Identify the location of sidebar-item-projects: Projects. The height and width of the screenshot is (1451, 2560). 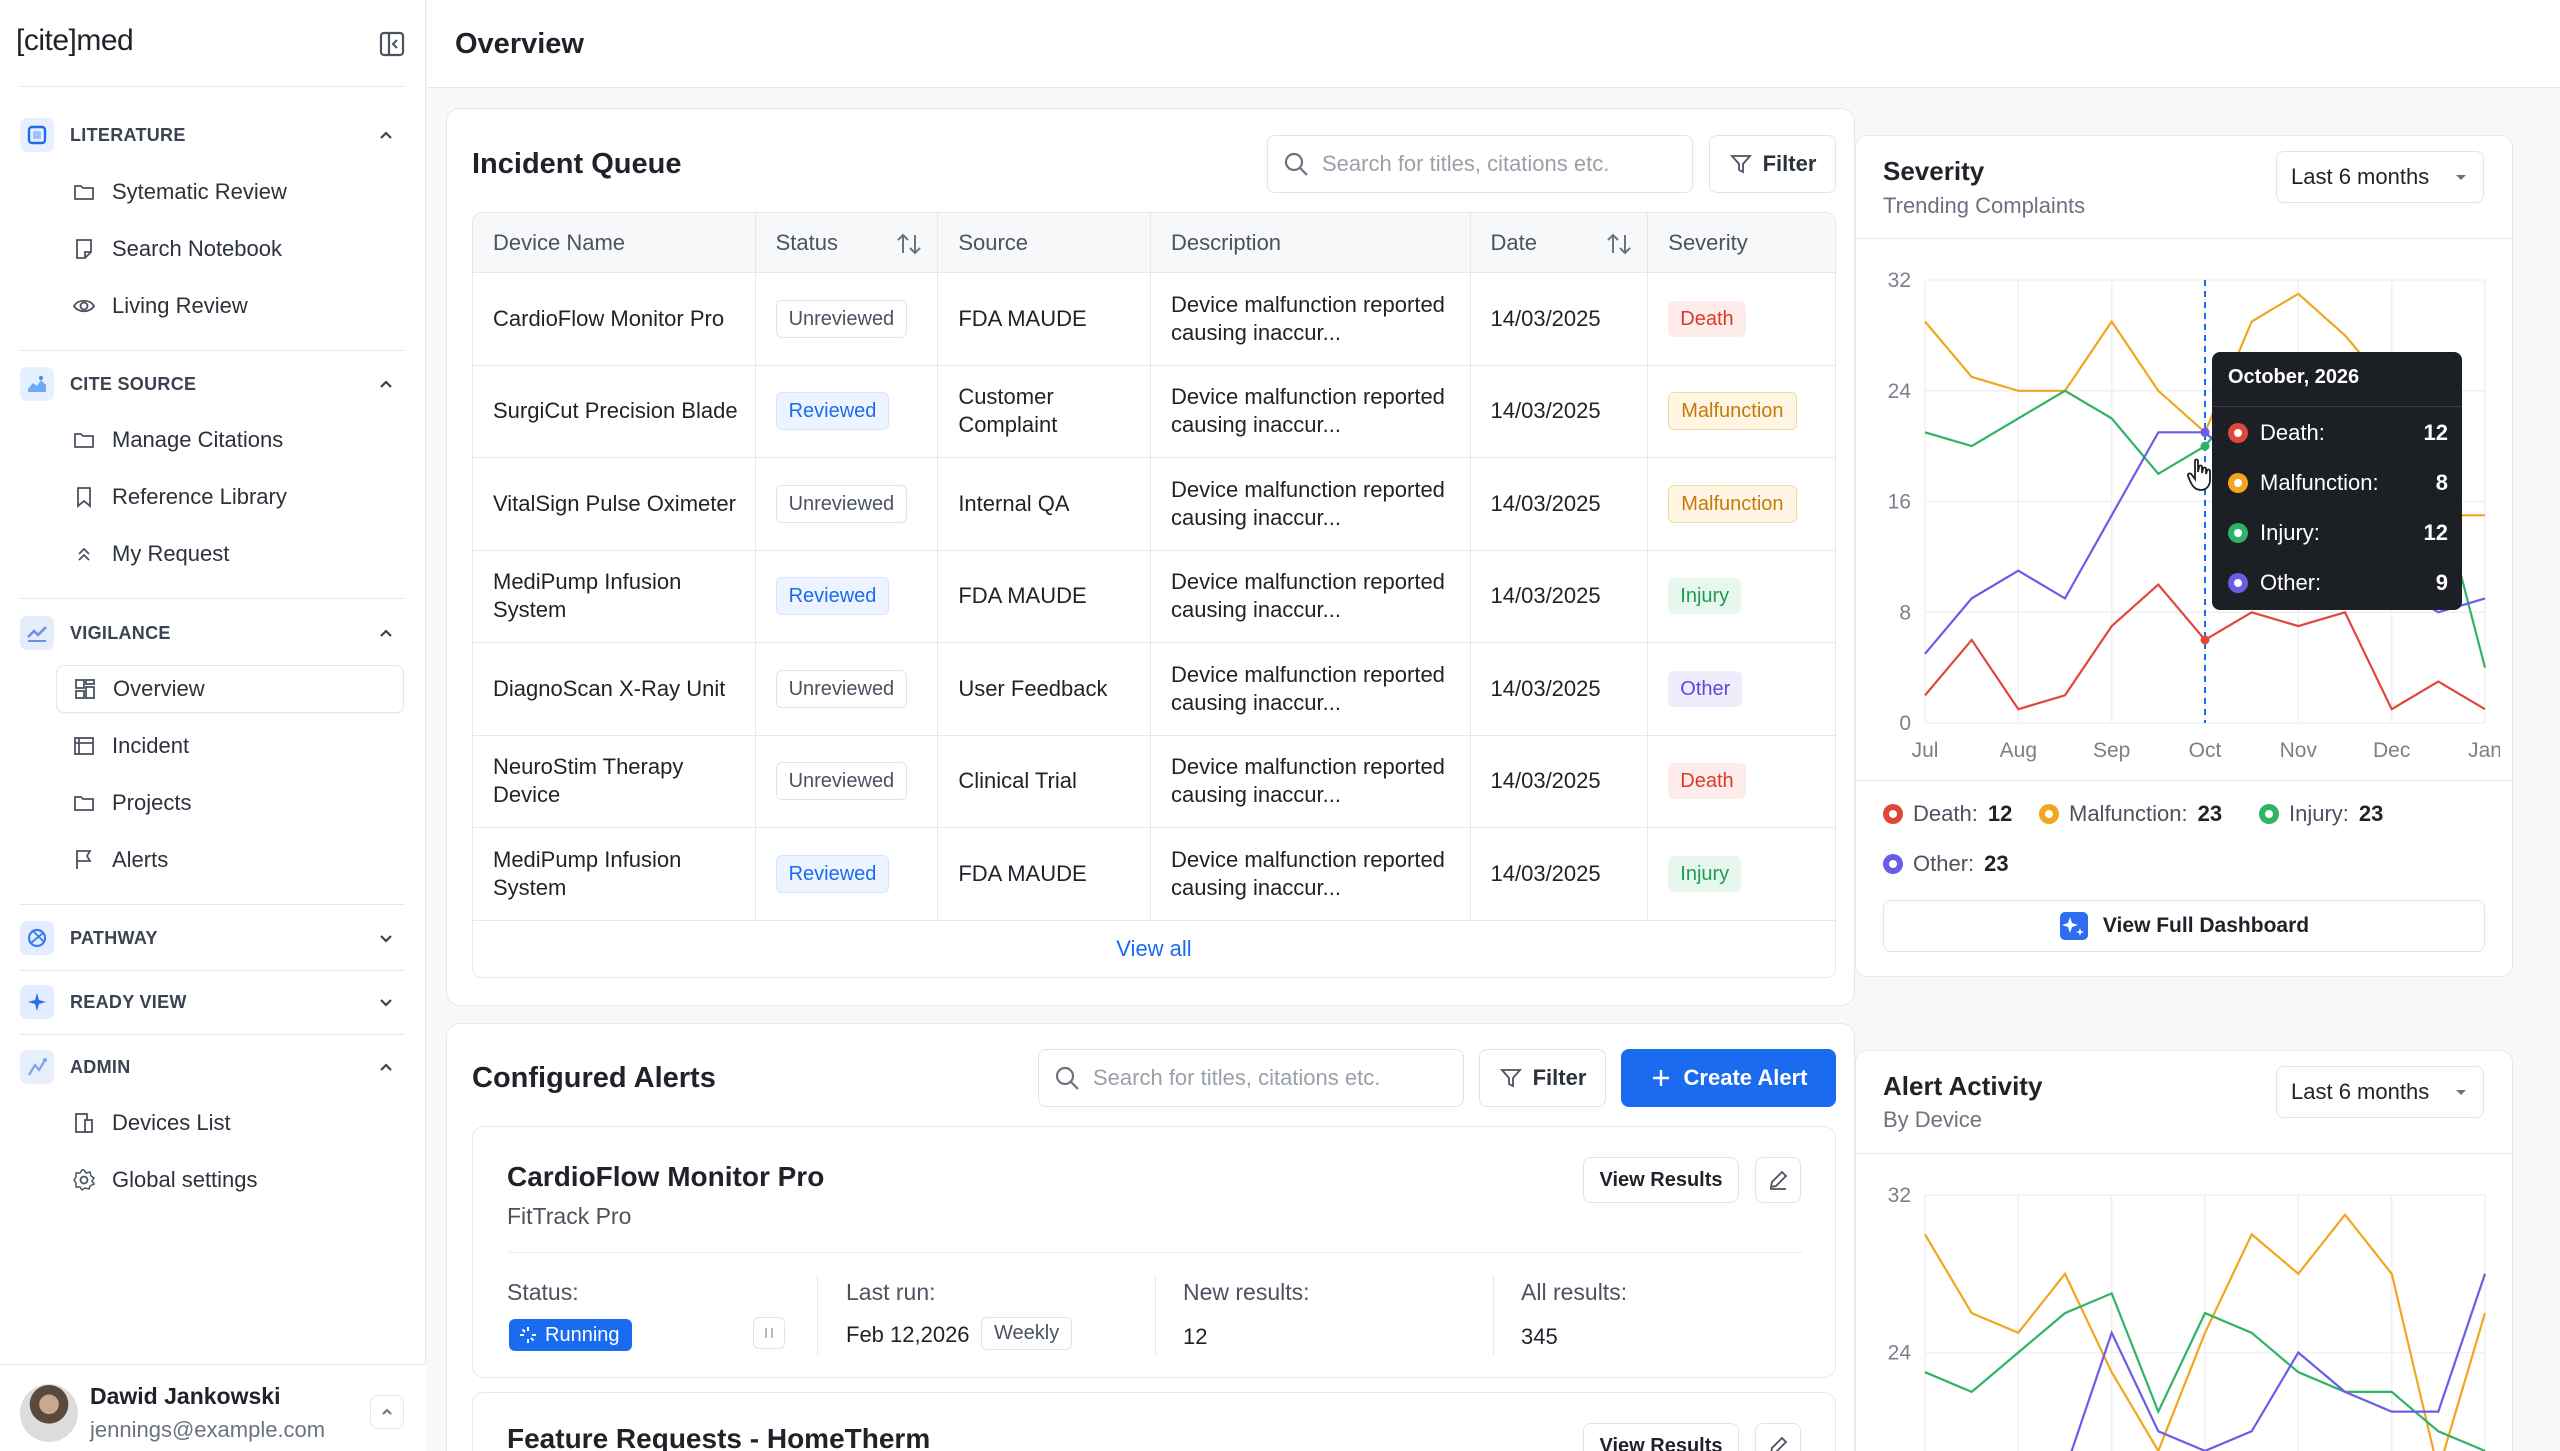
(230, 803).